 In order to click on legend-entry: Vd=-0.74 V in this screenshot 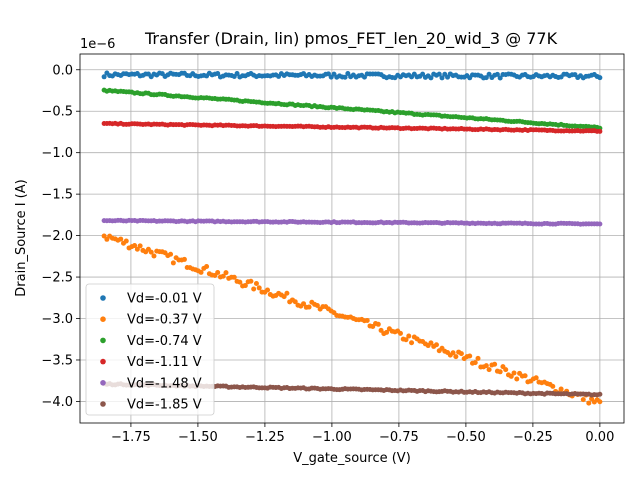, I will do `click(164, 341)`.